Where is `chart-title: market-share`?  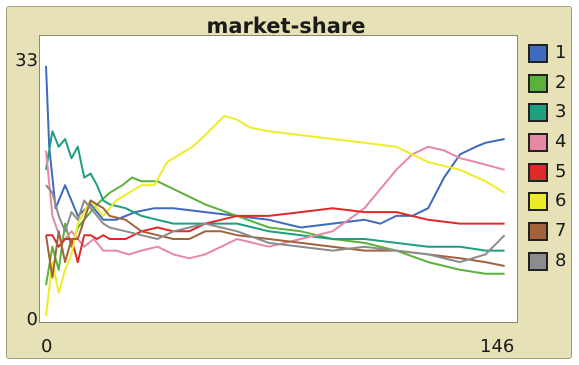 chart-title: market-share is located at coordinates (286, 26).